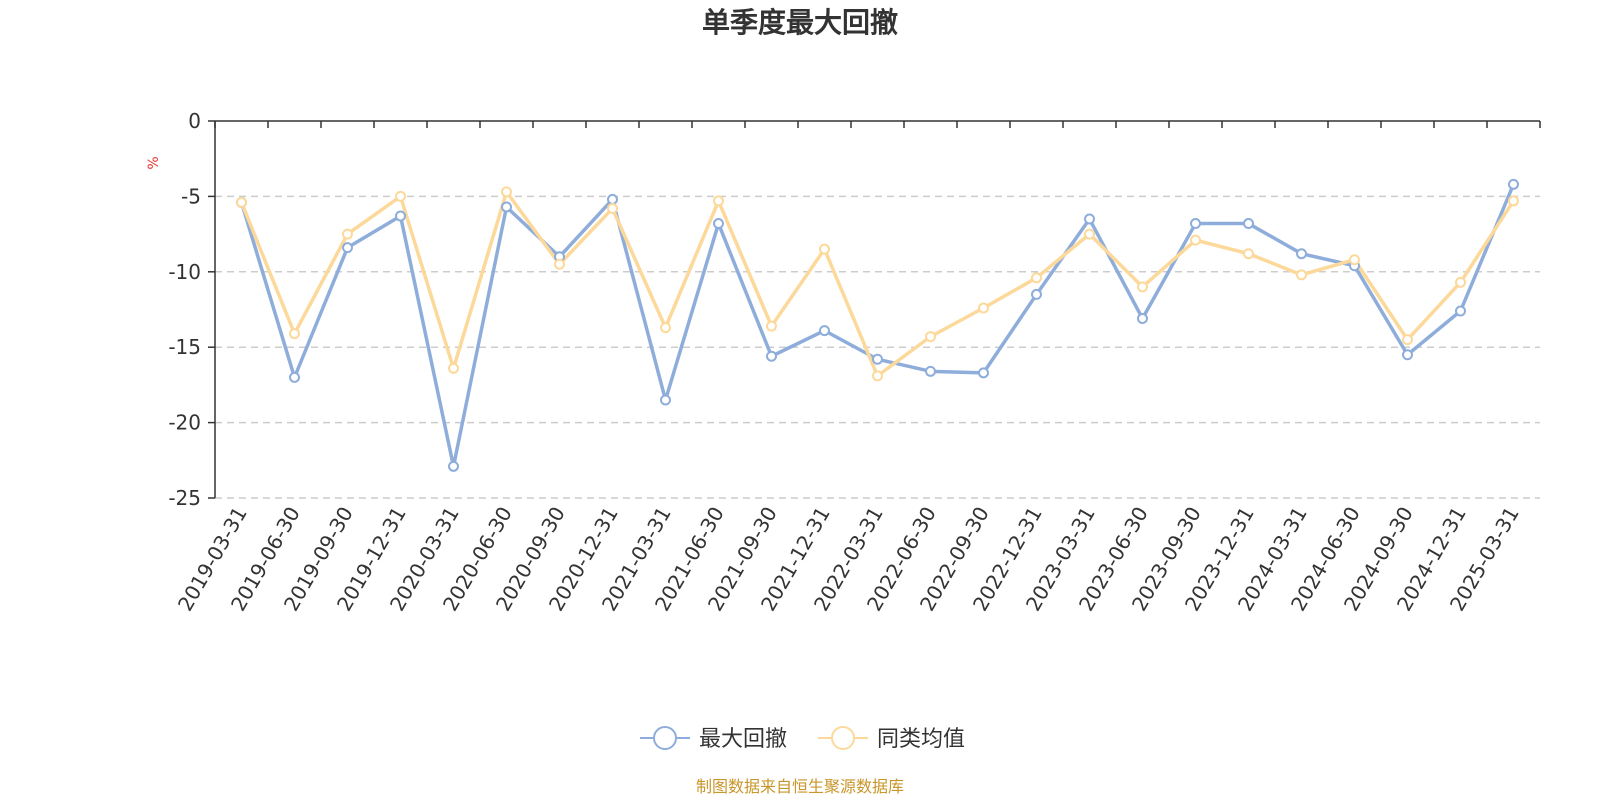 The image size is (1600, 800). What do you see at coordinates (191, 196) in the screenshot?
I see `y-tick-label: -5` at bounding box center [191, 196].